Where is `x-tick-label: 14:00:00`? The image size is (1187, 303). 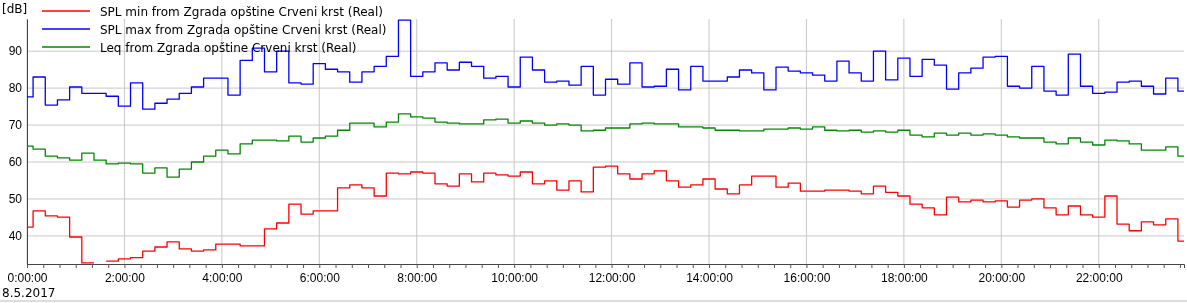
x-tick-label: 14:00:00 is located at coordinates (710, 277).